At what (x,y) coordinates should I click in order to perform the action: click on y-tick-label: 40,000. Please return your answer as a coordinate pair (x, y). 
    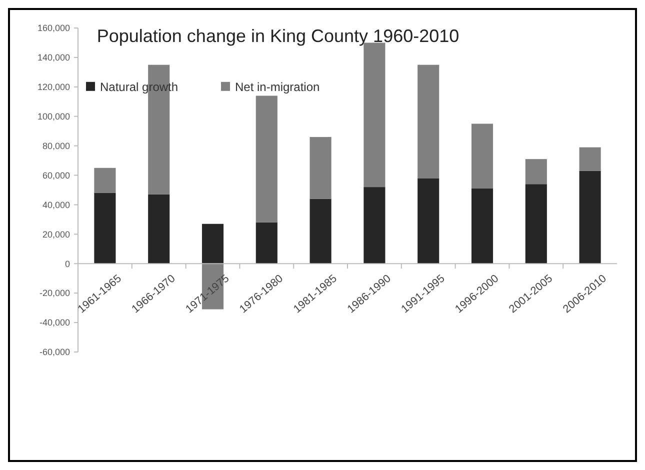
    Looking at the image, I should click on (56, 205).